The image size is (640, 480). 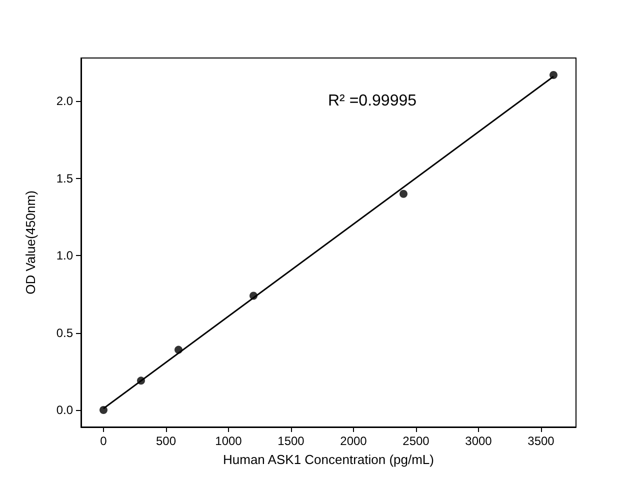 I want to click on x-tick-label: 500, so click(x=166, y=441).